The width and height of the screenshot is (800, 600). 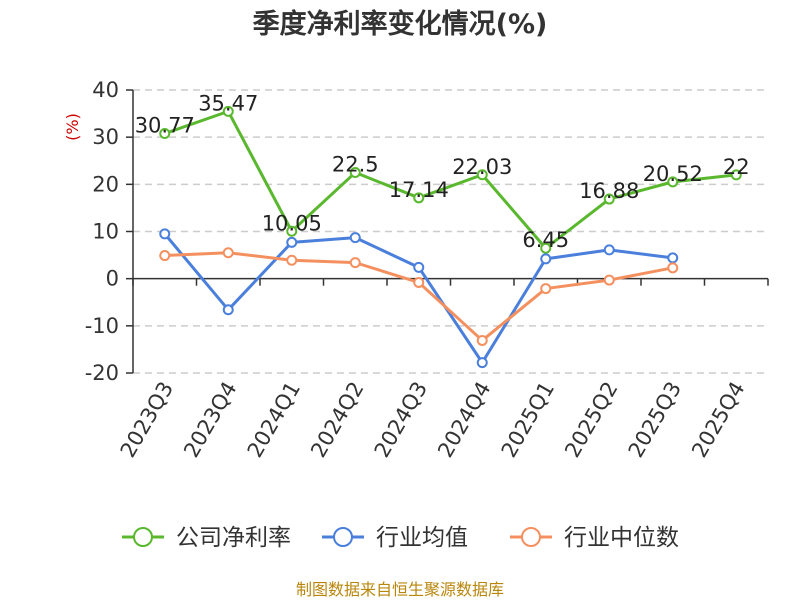 What do you see at coordinates (165, 126) in the screenshot?
I see `data-label: 30.77` at bounding box center [165, 126].